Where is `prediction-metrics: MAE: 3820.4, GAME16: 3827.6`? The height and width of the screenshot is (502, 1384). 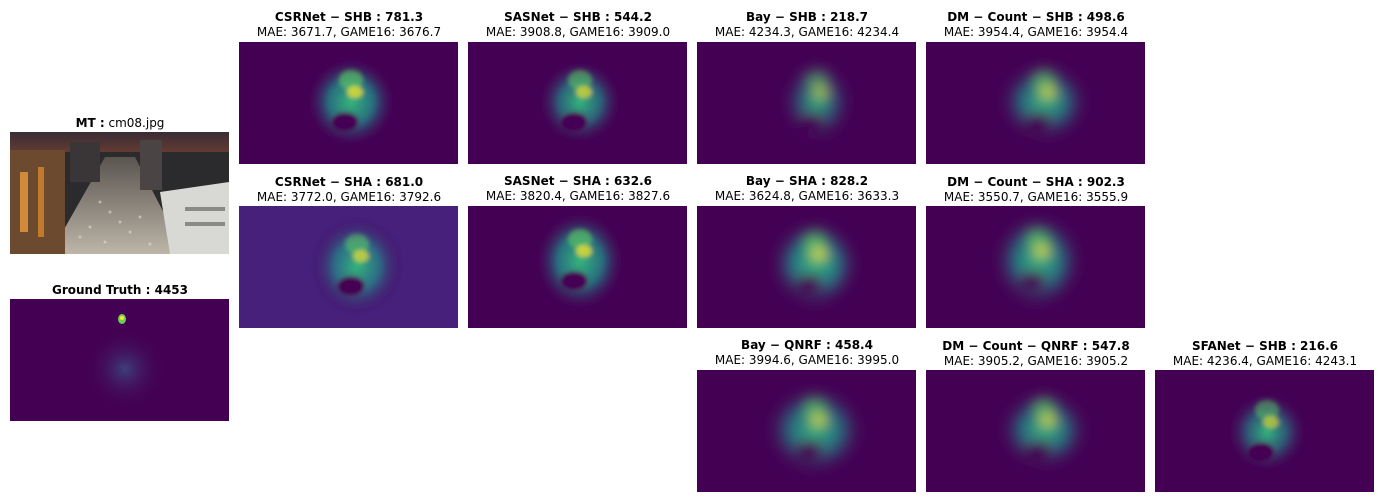 prediction-metrics: MAE: 3820.4, GAME16: 3827.6 is located at coordinates (578, 196).